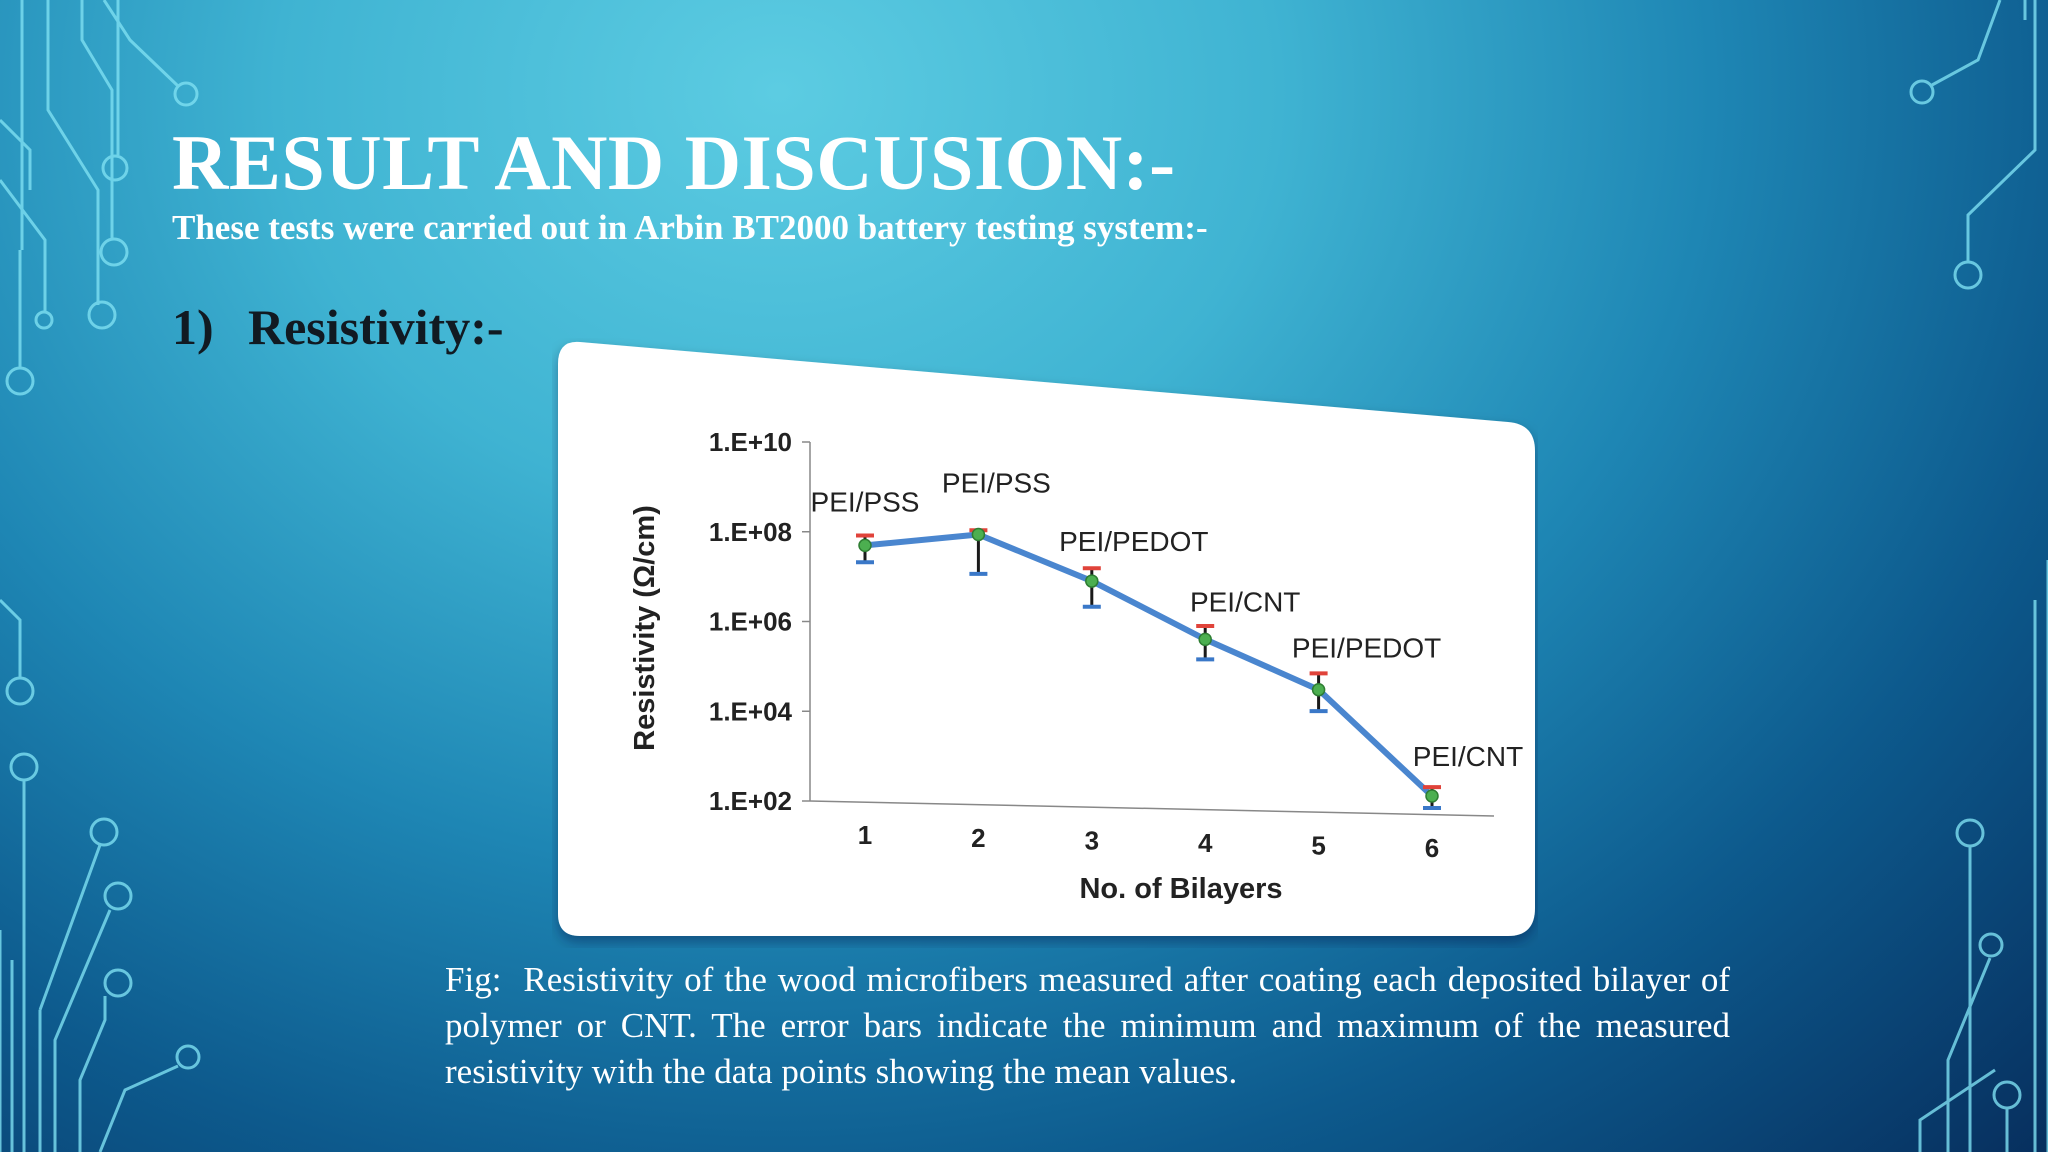 The height and width of the screenshot is (1152, 2048). I want to click on x-axis-title: No. of Bilayers, so click(1180, 889).